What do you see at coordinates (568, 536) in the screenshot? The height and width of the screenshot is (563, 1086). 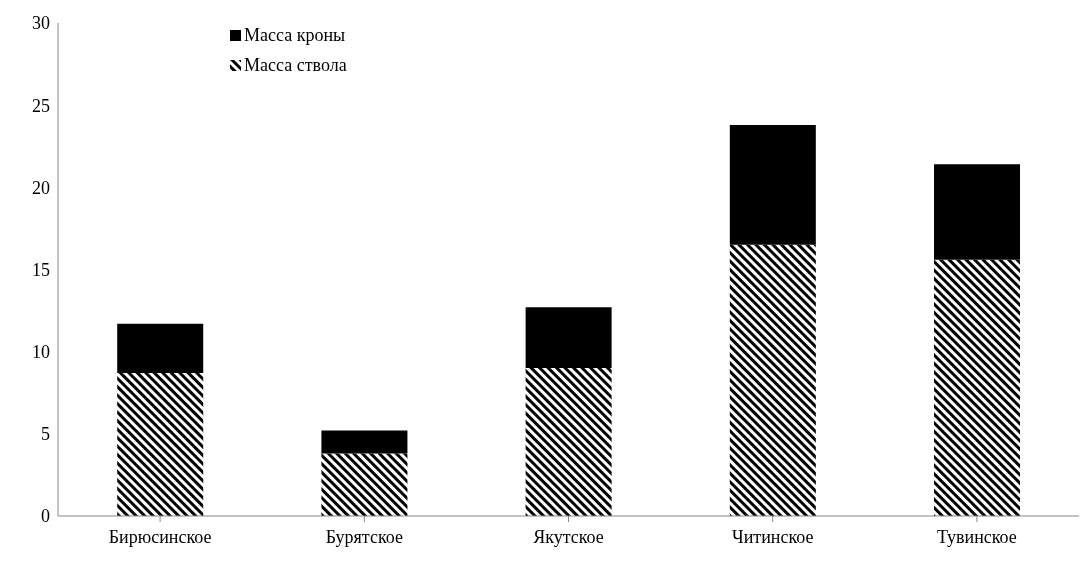 I see `x-tick-label: Якутское` at bounding box center [568, 536].